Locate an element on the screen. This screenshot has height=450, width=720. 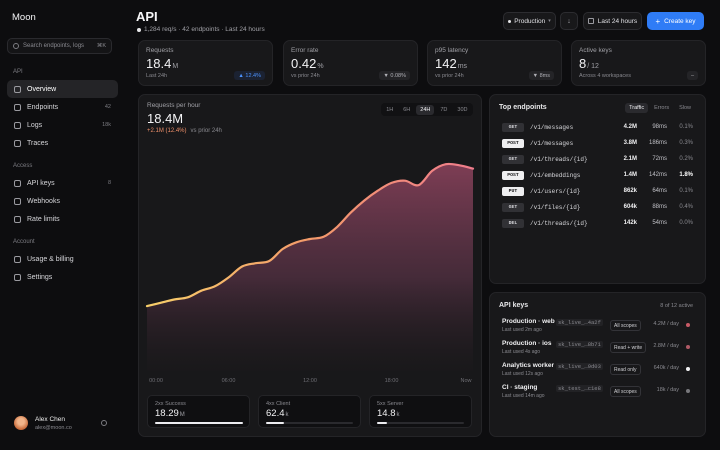
download-button: ↓ is located at coordinates (569, 21).